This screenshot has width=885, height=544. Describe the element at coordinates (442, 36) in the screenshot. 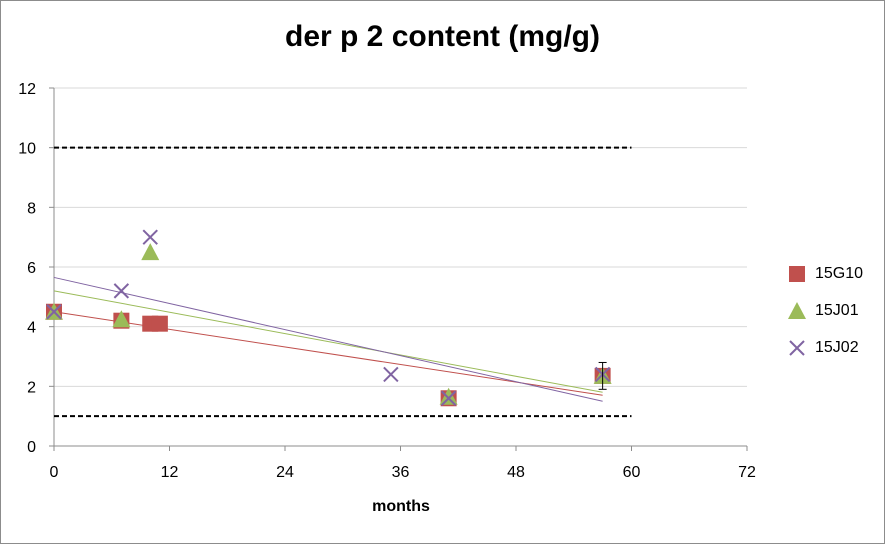

I see `chart-title: der p 2 content (mg/g)` at that location.